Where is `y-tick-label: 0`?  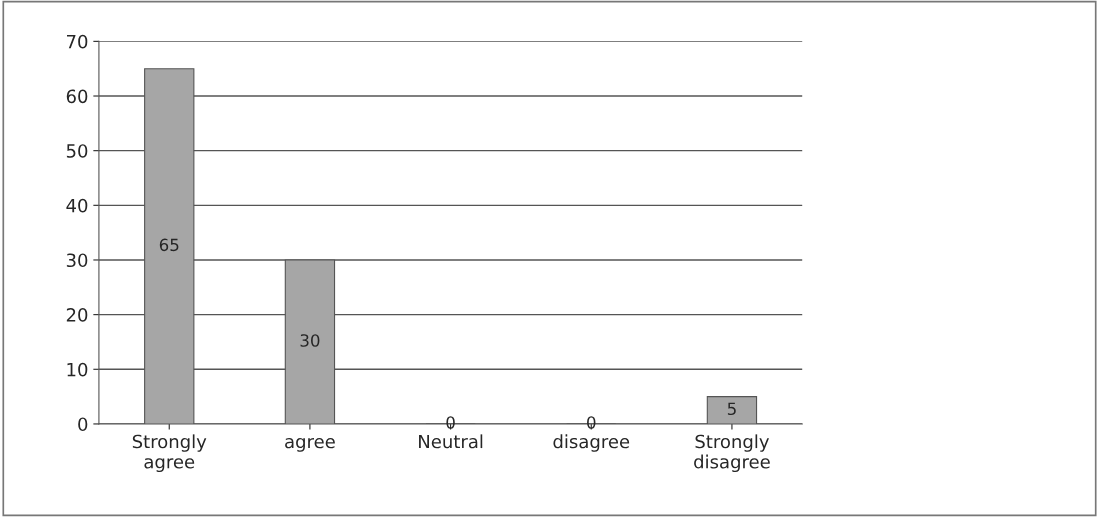
y-tick-label: 0 is located at coordinates (83, 424).